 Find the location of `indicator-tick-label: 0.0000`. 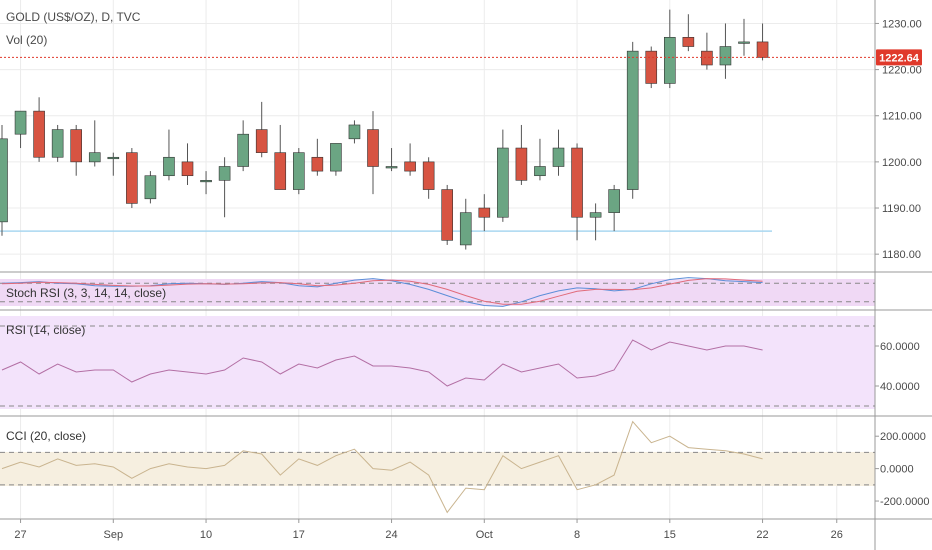

indicator-tick-label: 0.0000 is located at coordinates (897, 470).